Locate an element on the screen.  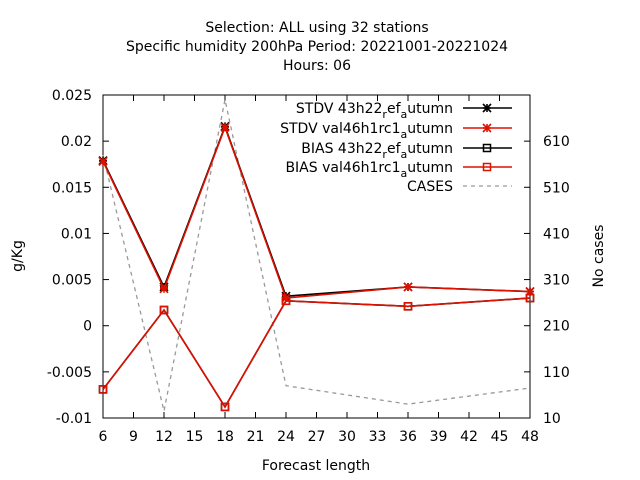
y-tick-label: 0.02 is located at coordinates (76, 142).